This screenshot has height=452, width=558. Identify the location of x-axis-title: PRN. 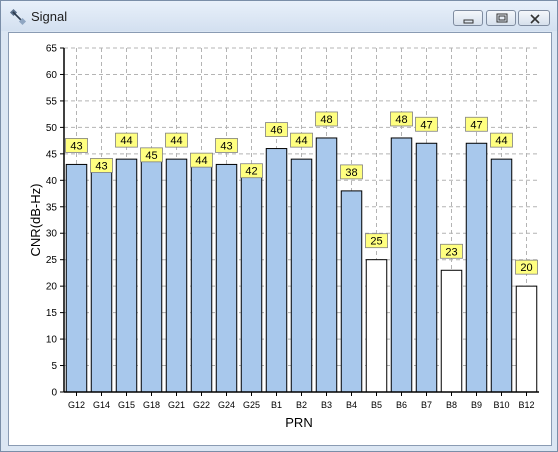
(298, 422).